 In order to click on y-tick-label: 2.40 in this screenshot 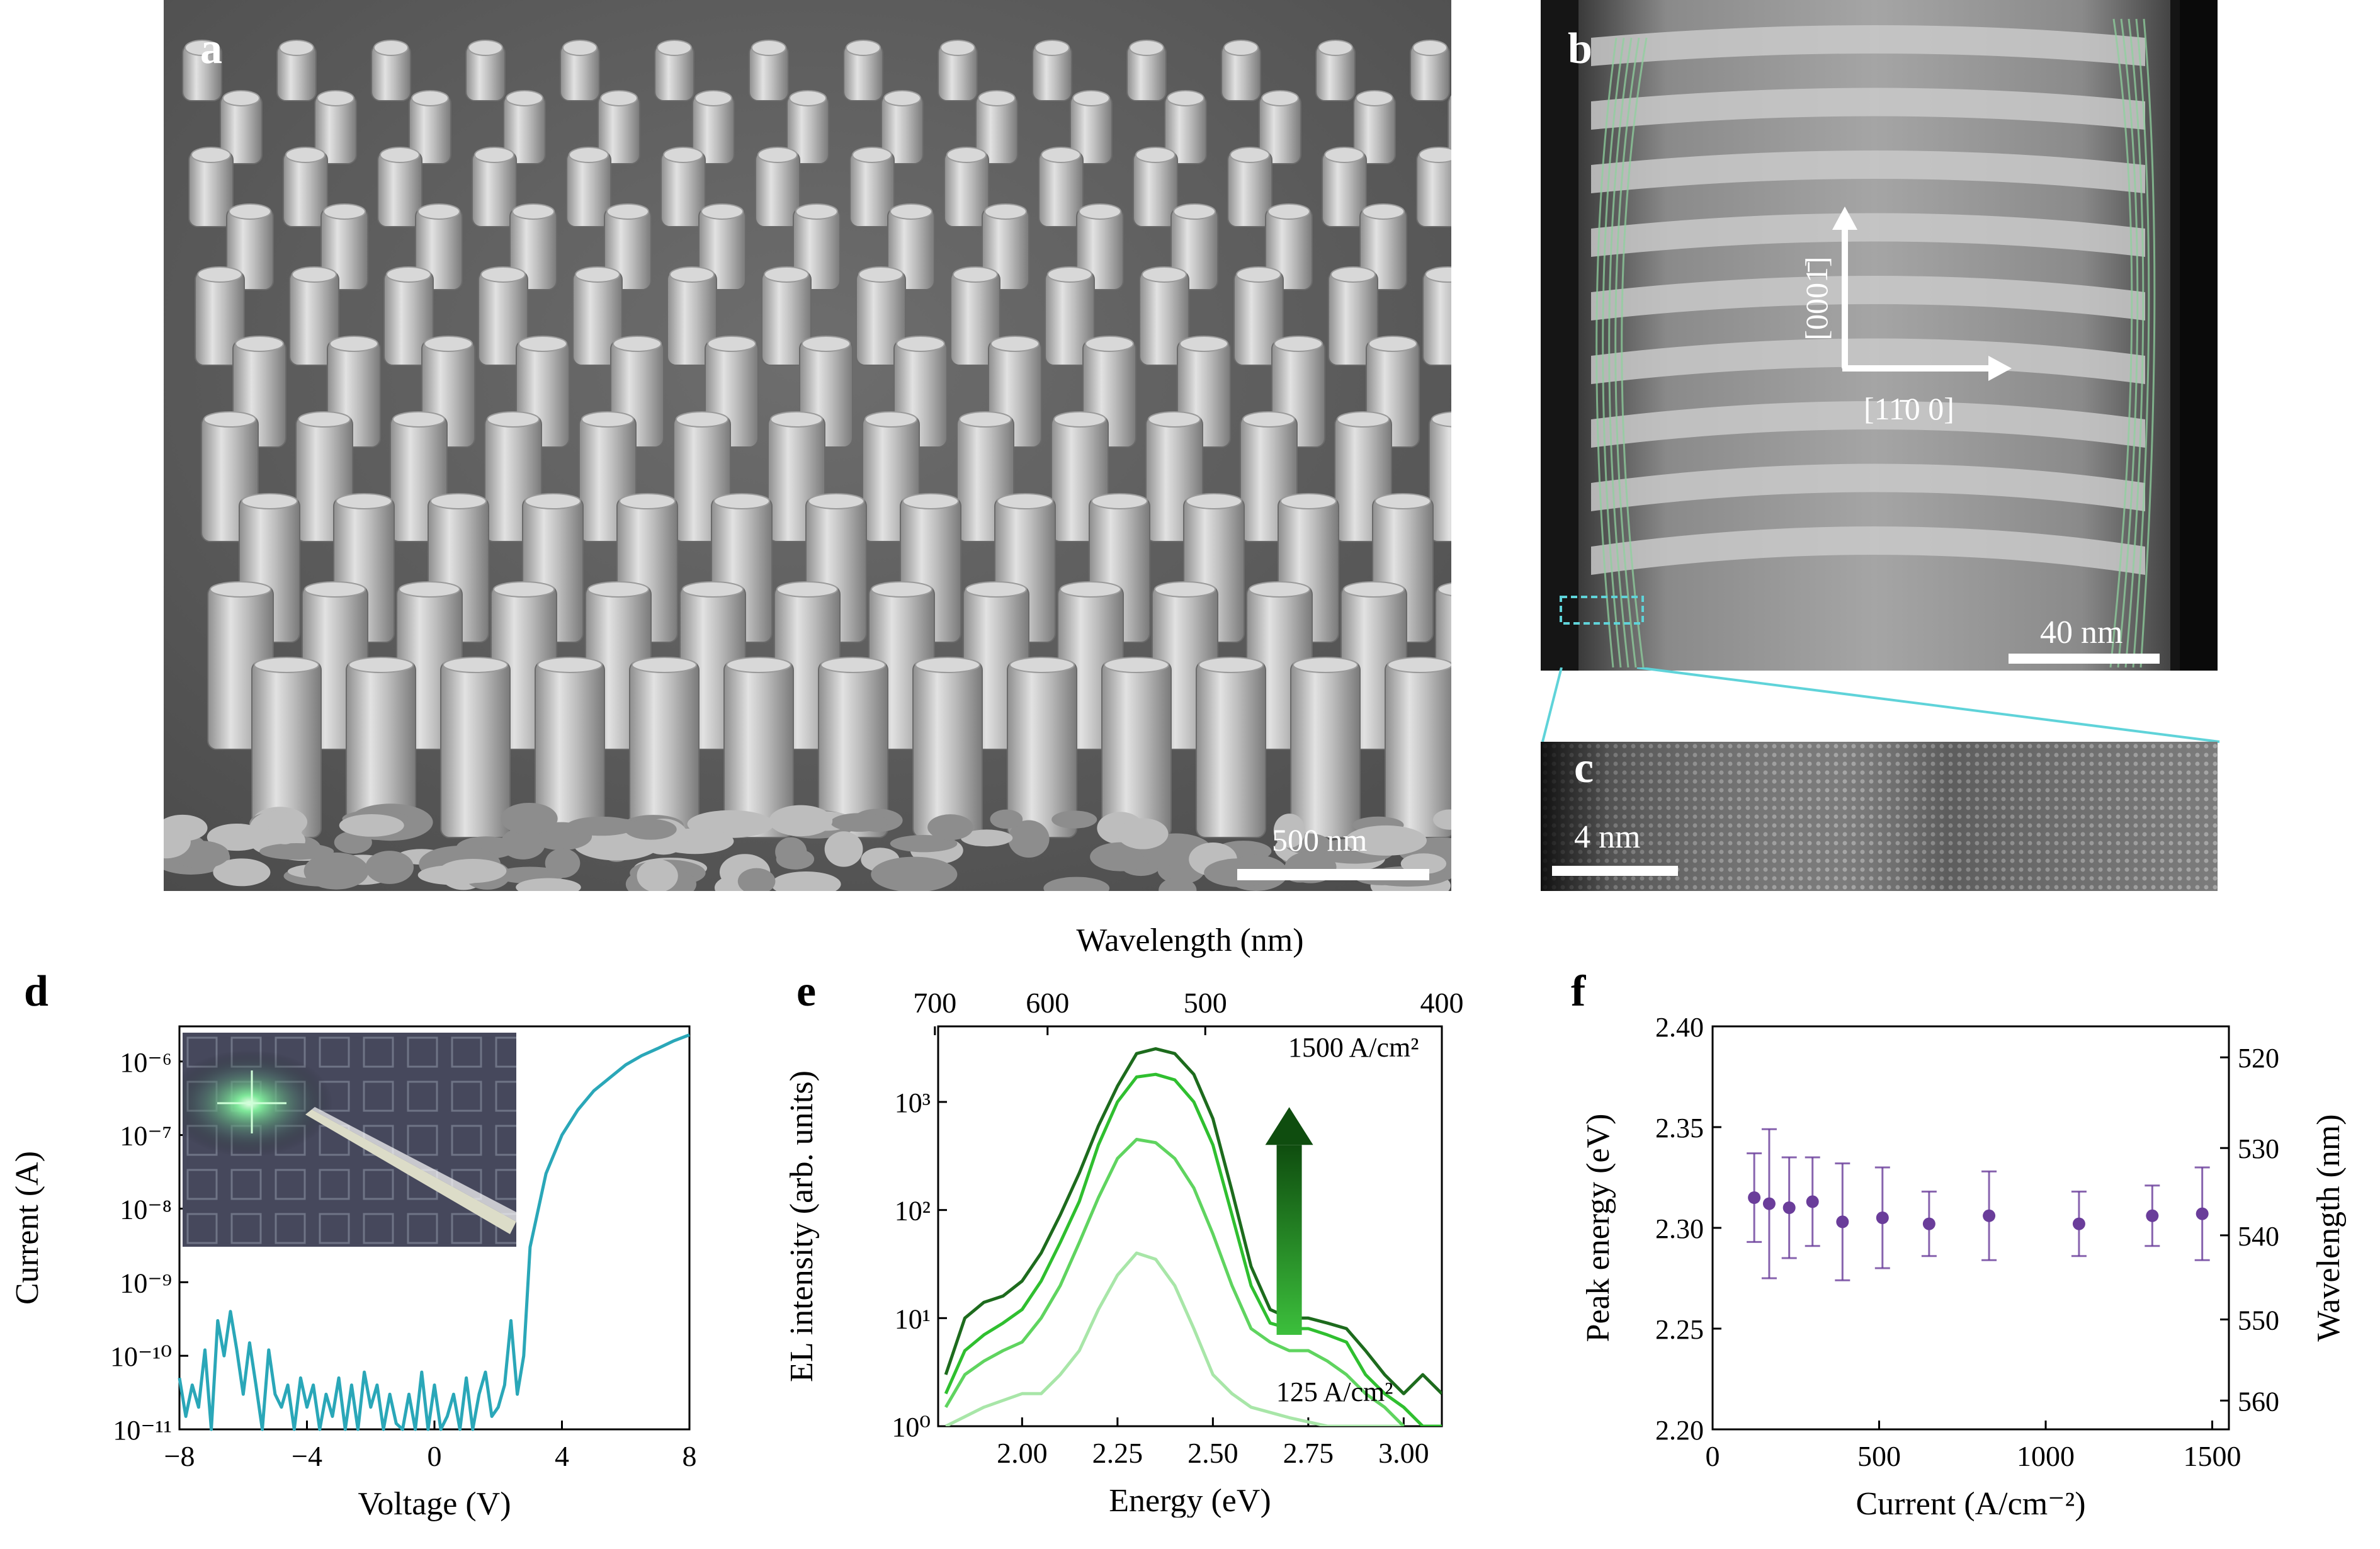, I will do `click(1679, 1027)`.